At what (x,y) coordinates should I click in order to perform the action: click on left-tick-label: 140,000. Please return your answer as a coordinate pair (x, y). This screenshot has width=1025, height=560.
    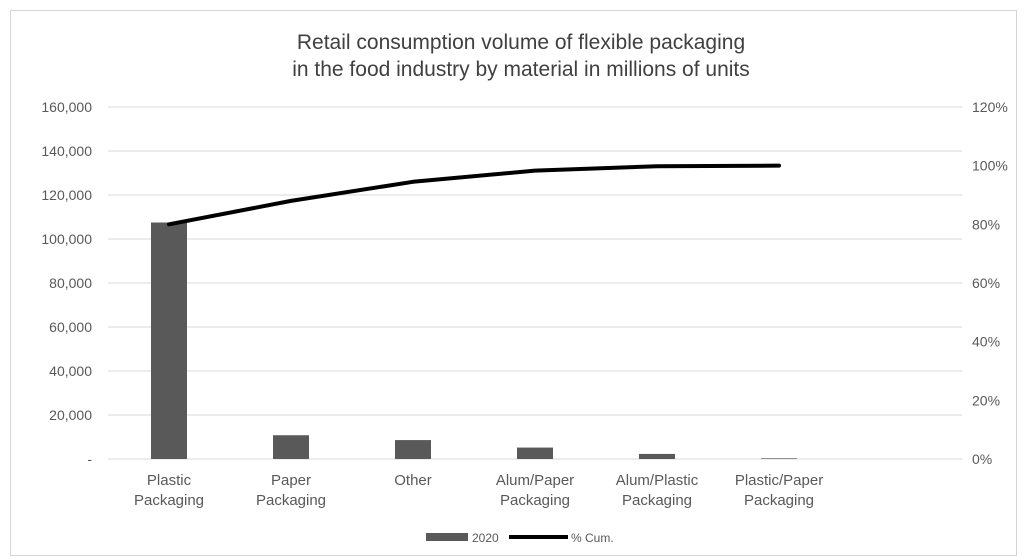
    Looking at the image, I should click on (66, 151).